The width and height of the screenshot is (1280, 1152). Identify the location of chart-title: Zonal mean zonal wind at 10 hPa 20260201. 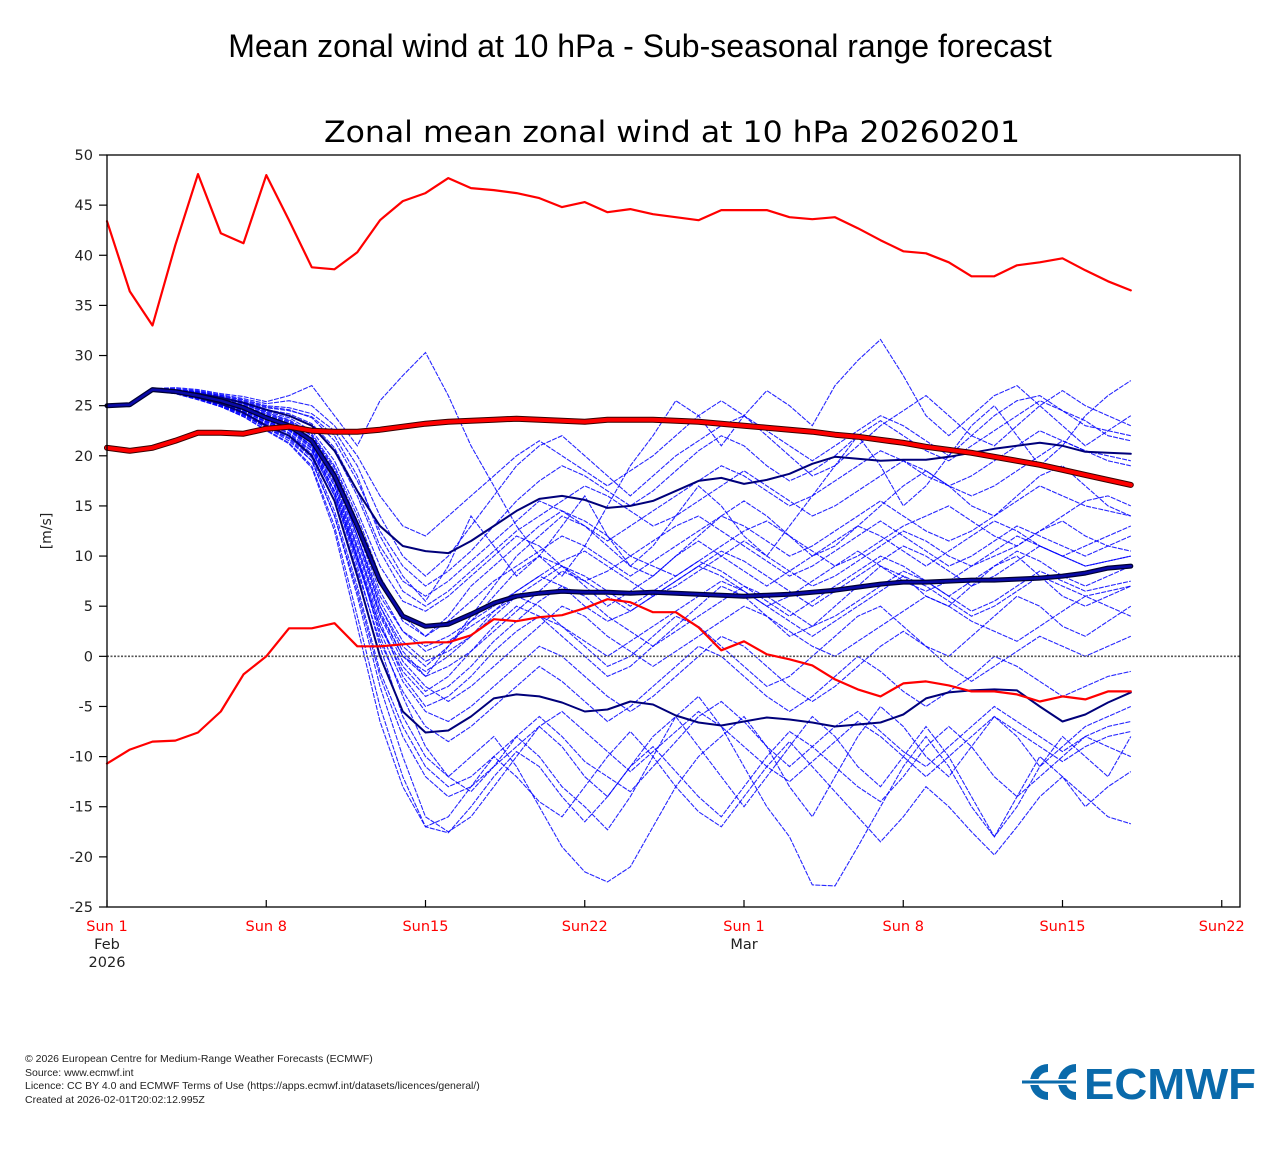
(672, 132).